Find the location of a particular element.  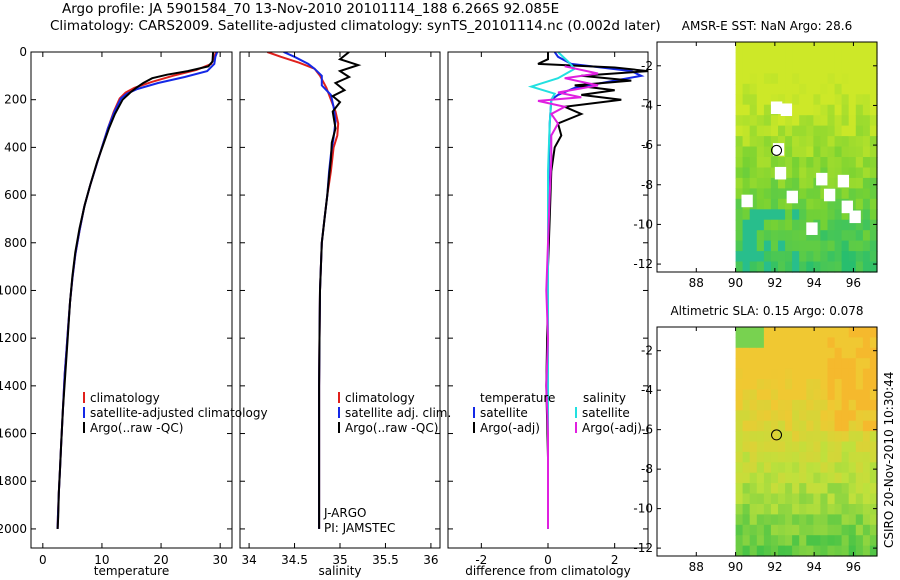

temperature-ytick-label: 600 is located at coordinates (15, 195).